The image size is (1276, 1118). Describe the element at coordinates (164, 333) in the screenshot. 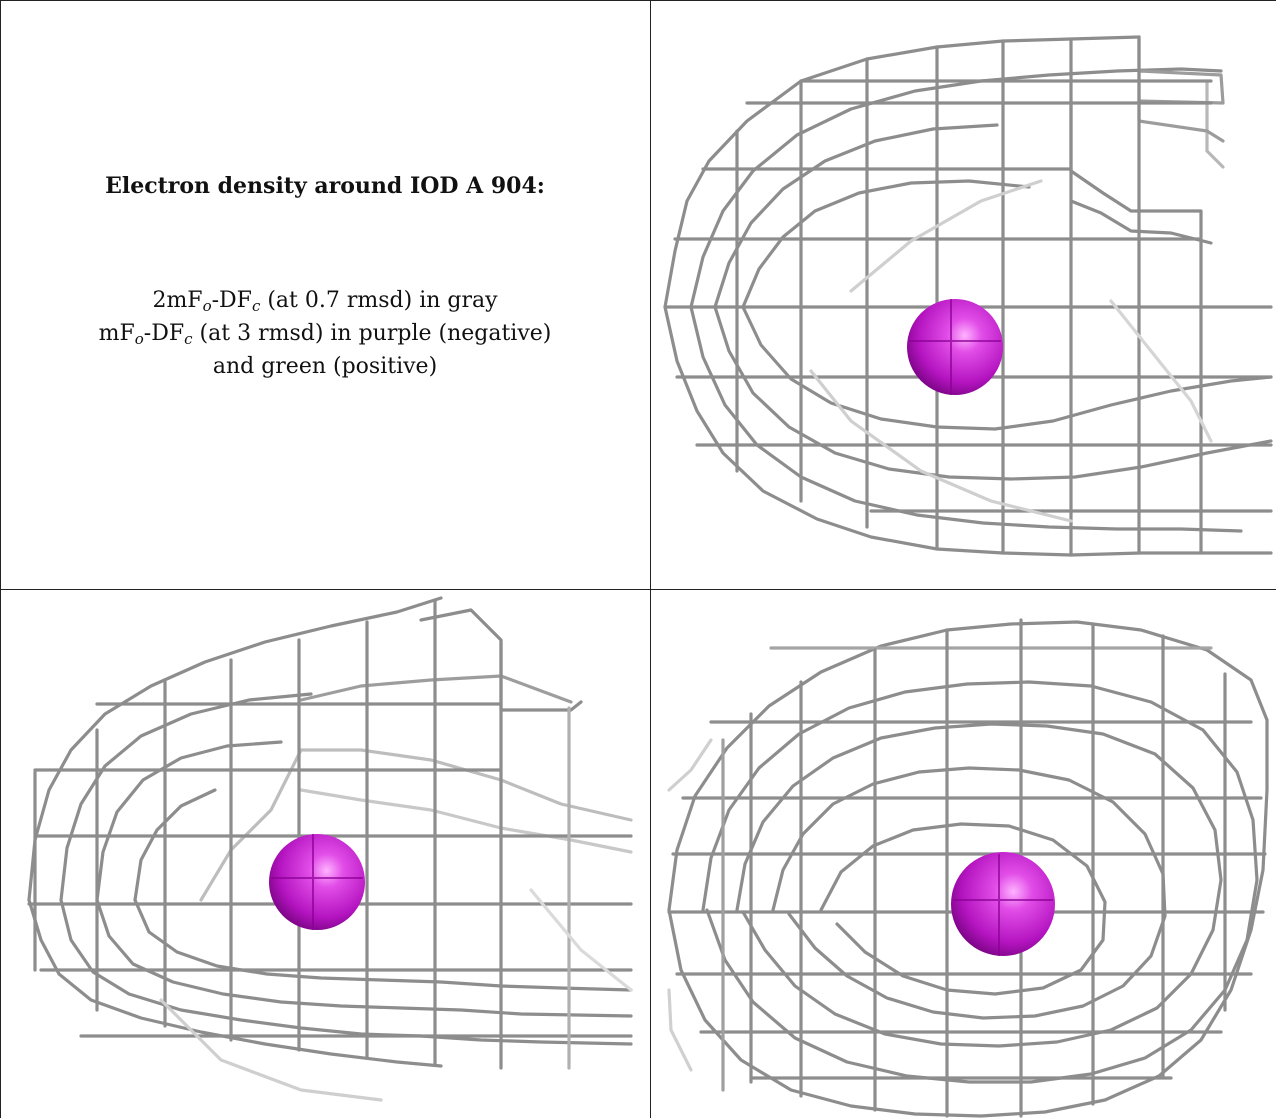

I see `legend-line-fo-fc-part-b: -DF` at that location.